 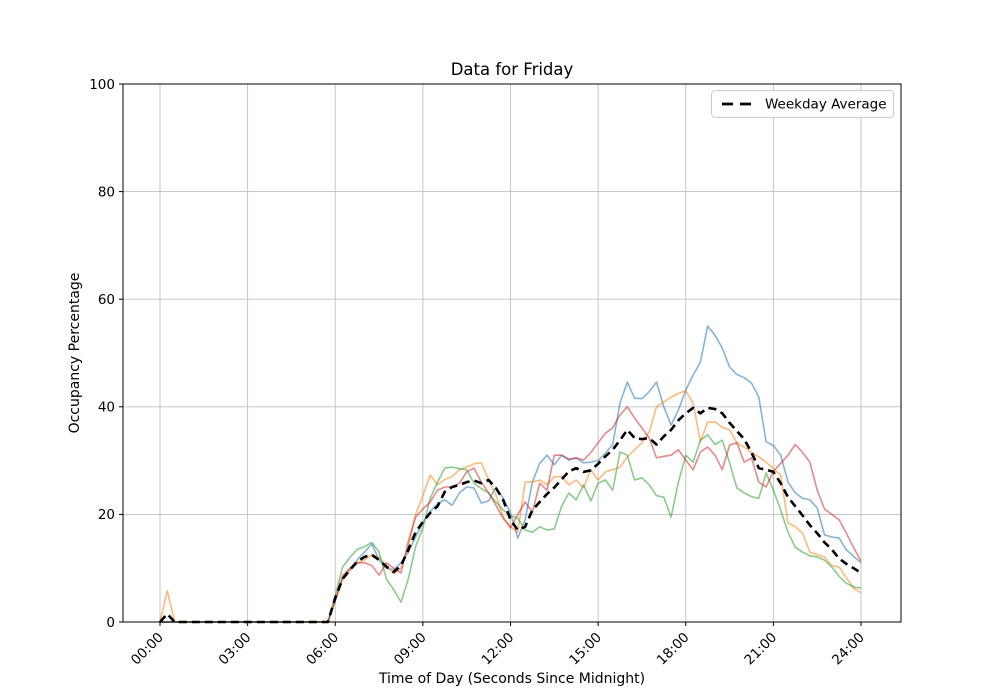 I want to click on x-tick-label: 09:00, so click(x=410, y=649).